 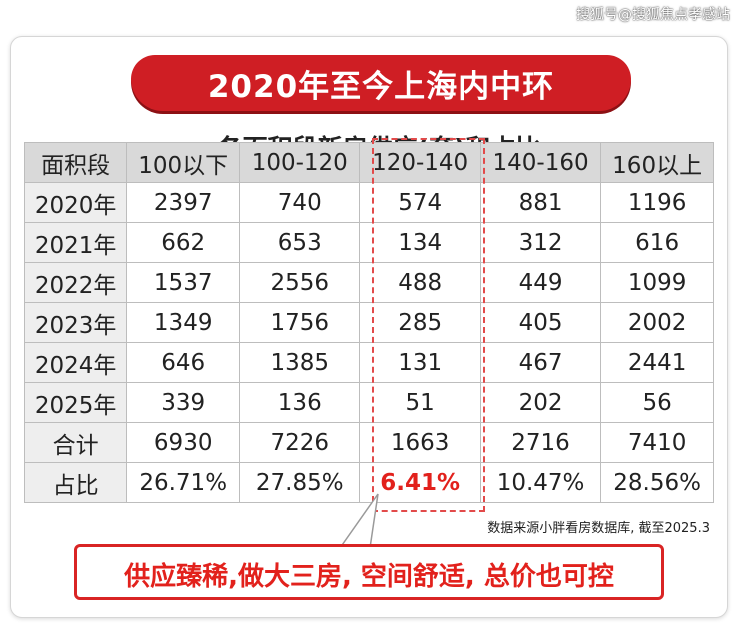 I want to click on table-cell: 574, so click(x=420, y=202).